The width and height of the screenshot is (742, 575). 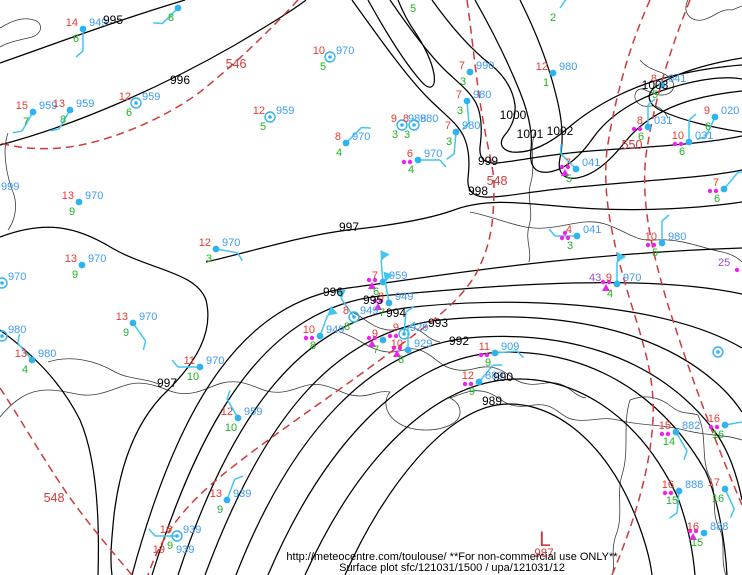 I want to click on station-plot: 9 988 3, so click(x=408, y=127).